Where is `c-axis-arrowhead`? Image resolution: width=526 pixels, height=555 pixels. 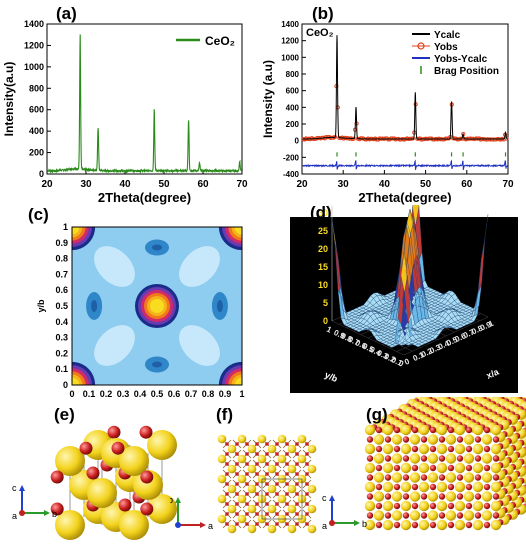 c-axis-arrowhead is located at coordinates (22, 488).